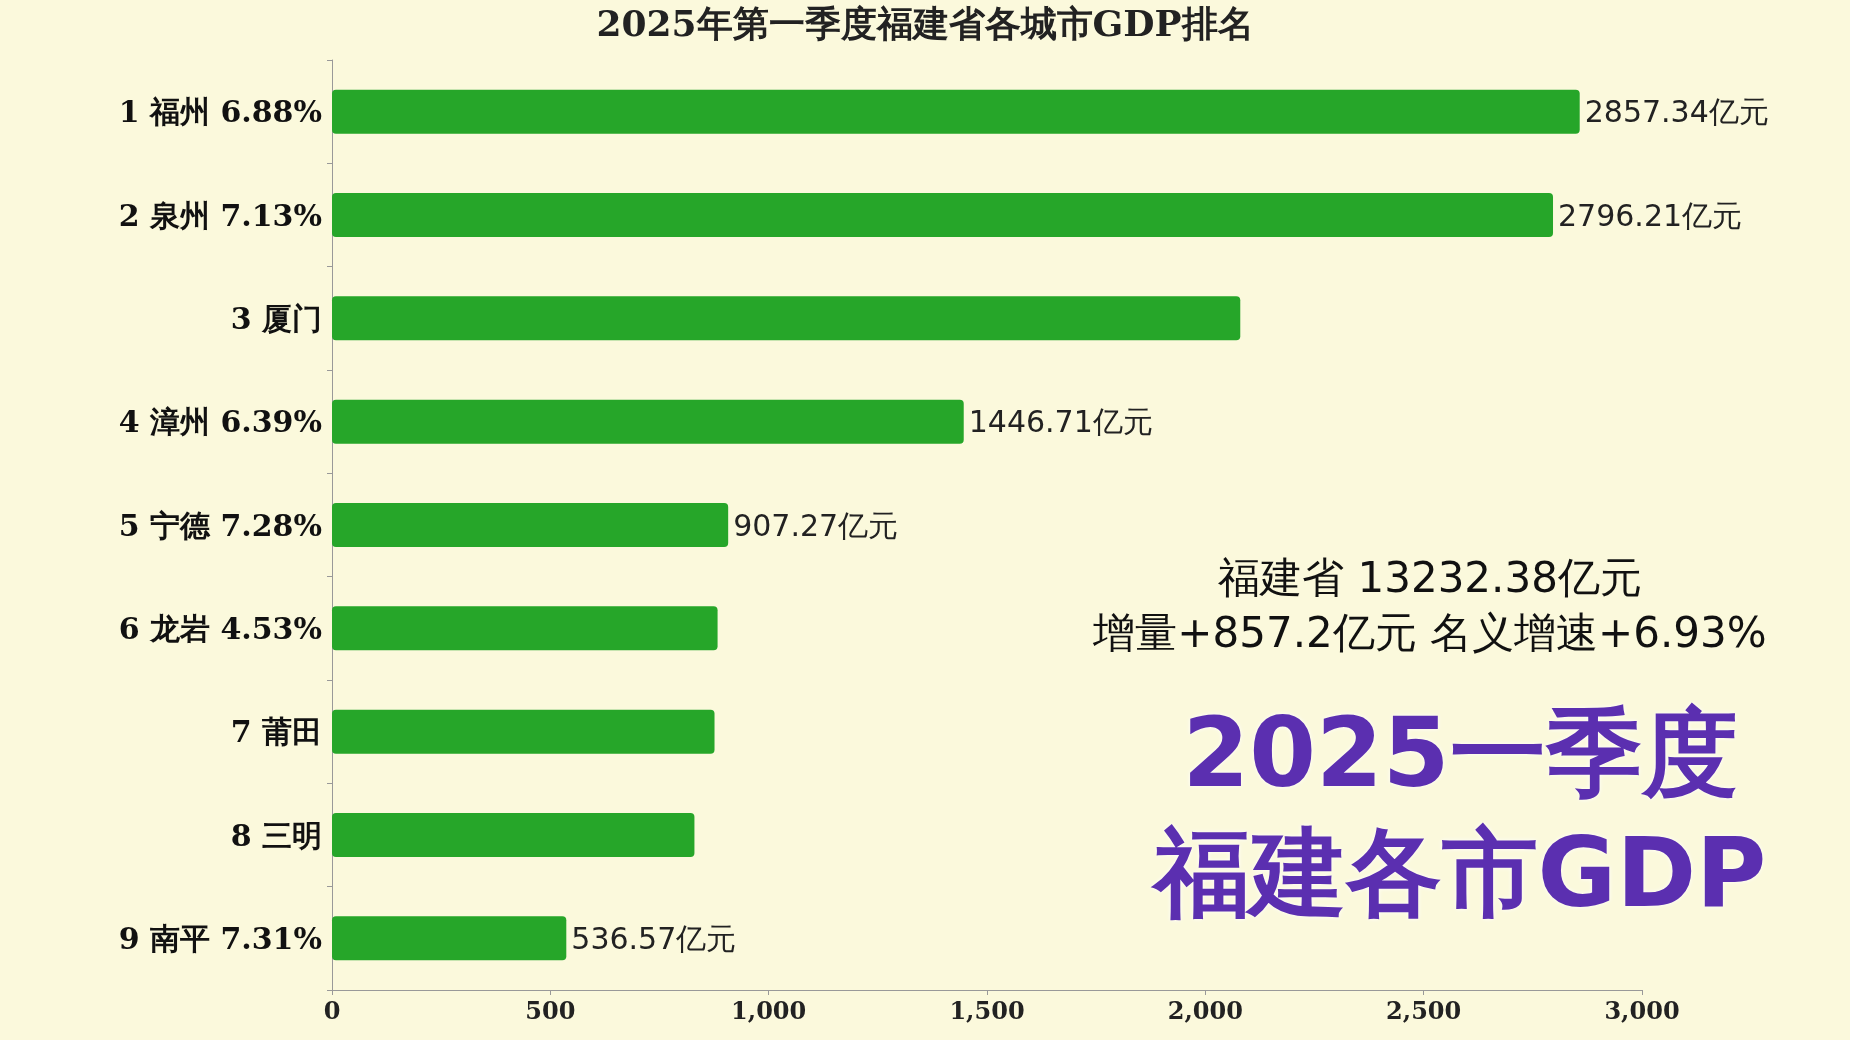 This screenshot has width=1850, height=1040. What do you see at coordinates (220, 628) in the screenshot?
I see `y-tick-label: 6 龙岩 4.53%` at bounding box center [220, 628].